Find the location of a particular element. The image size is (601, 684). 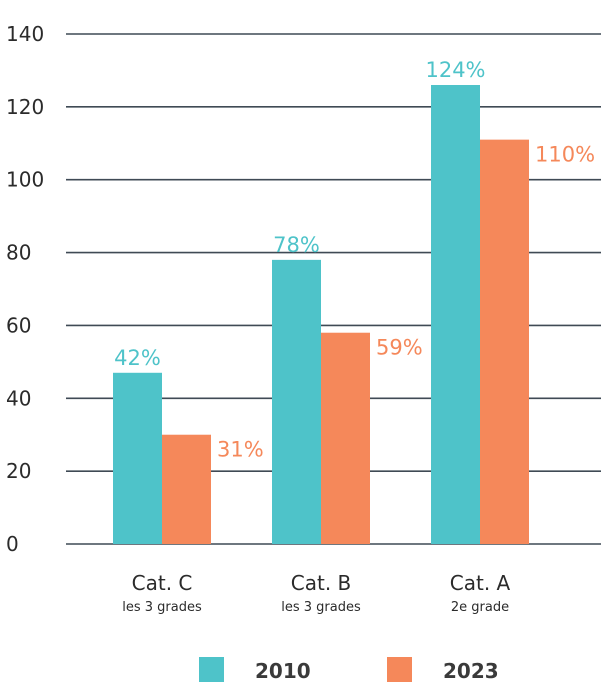

data-label: 78% is located at coordinates (296, 245).